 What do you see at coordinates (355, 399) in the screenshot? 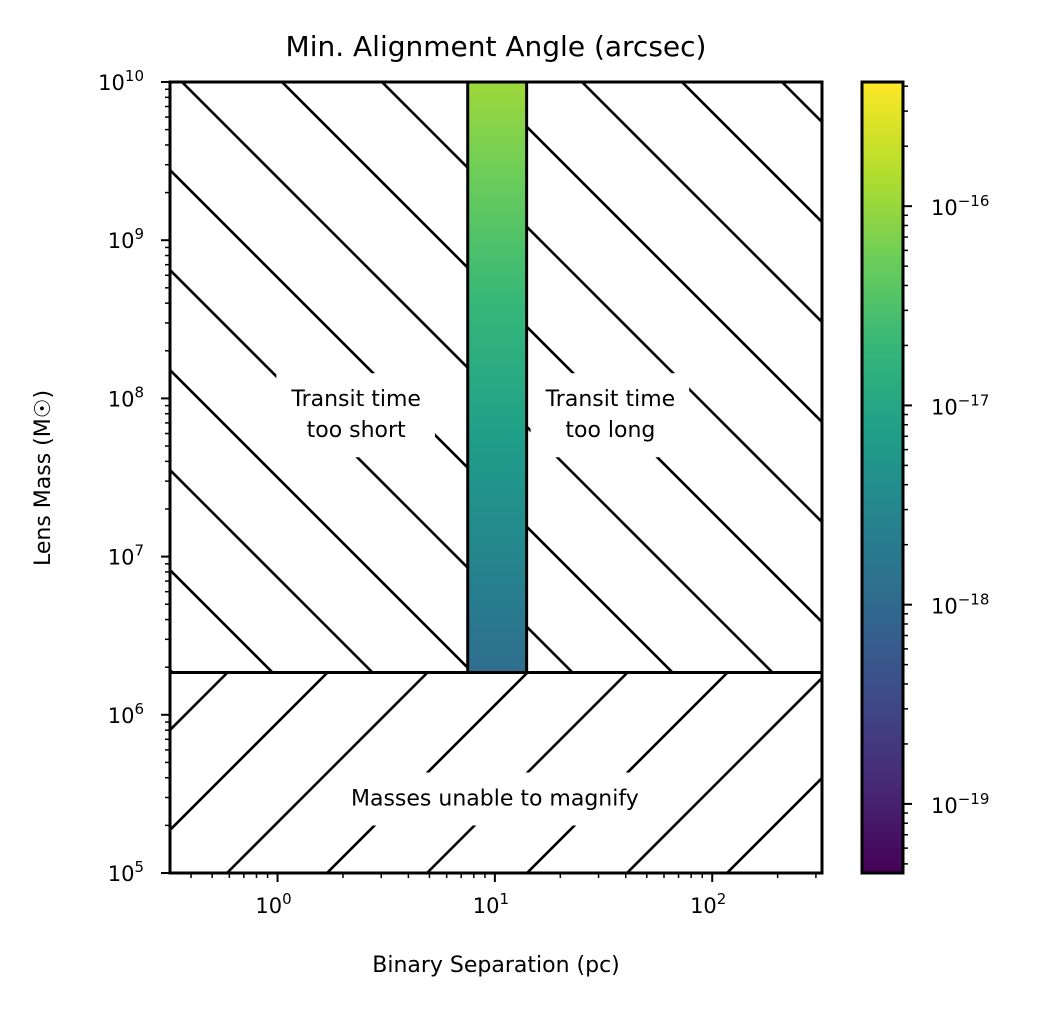
I see `region-label-line: Transit time` at bounding box center [355, 399].